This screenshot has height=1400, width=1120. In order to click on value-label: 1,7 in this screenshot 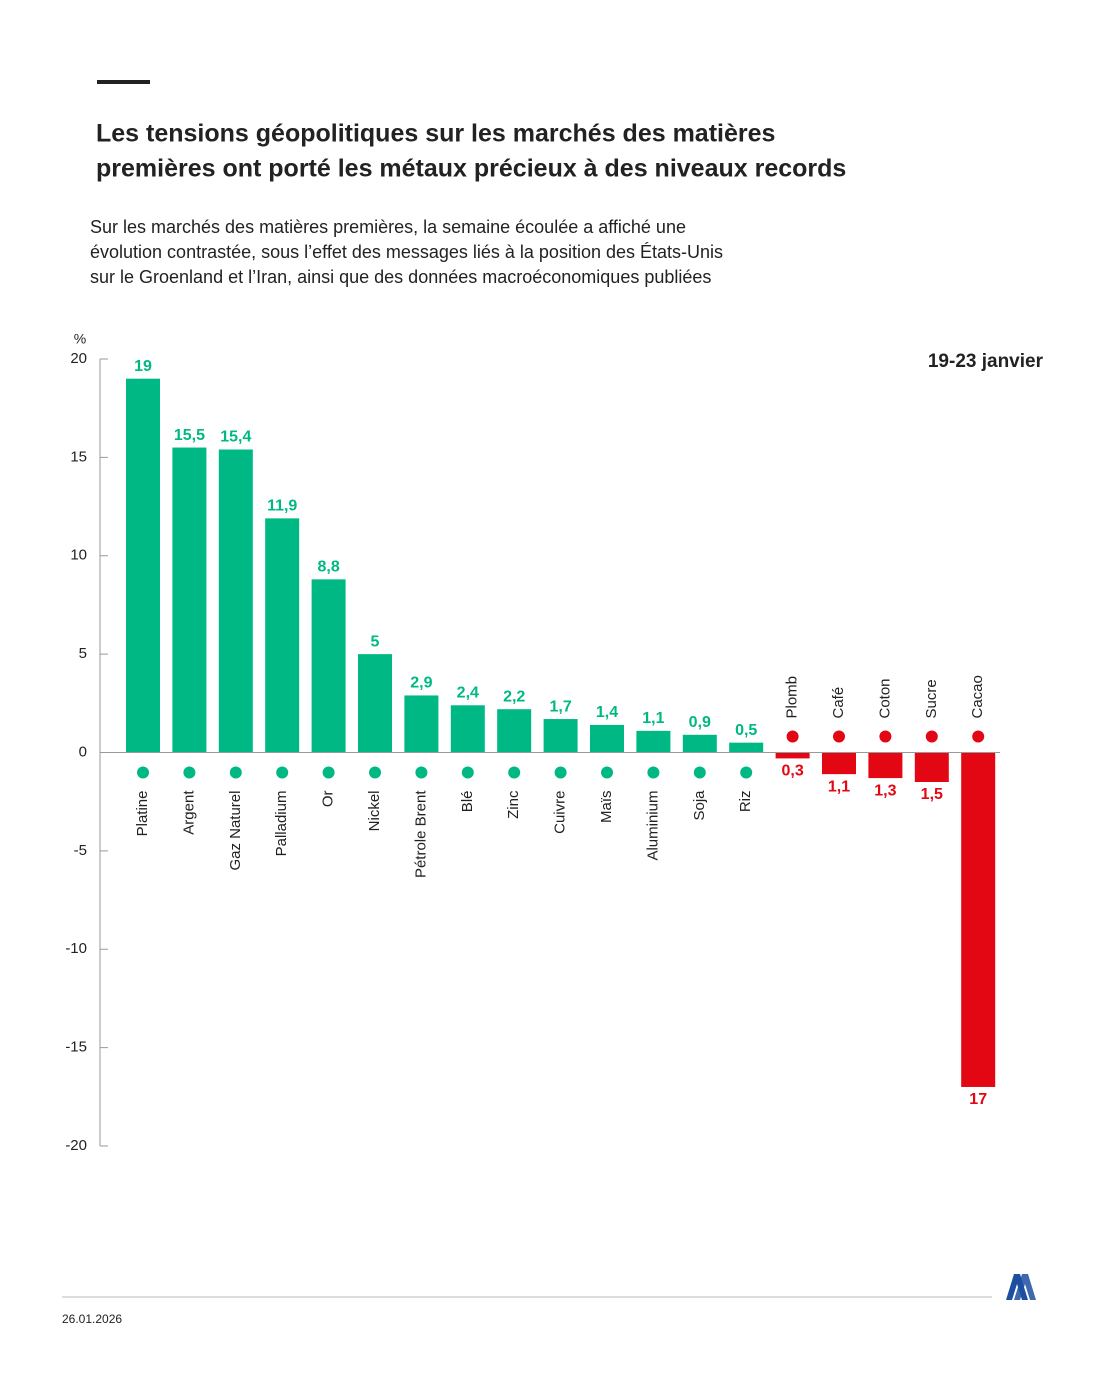, I will do `click(560, 706)`.